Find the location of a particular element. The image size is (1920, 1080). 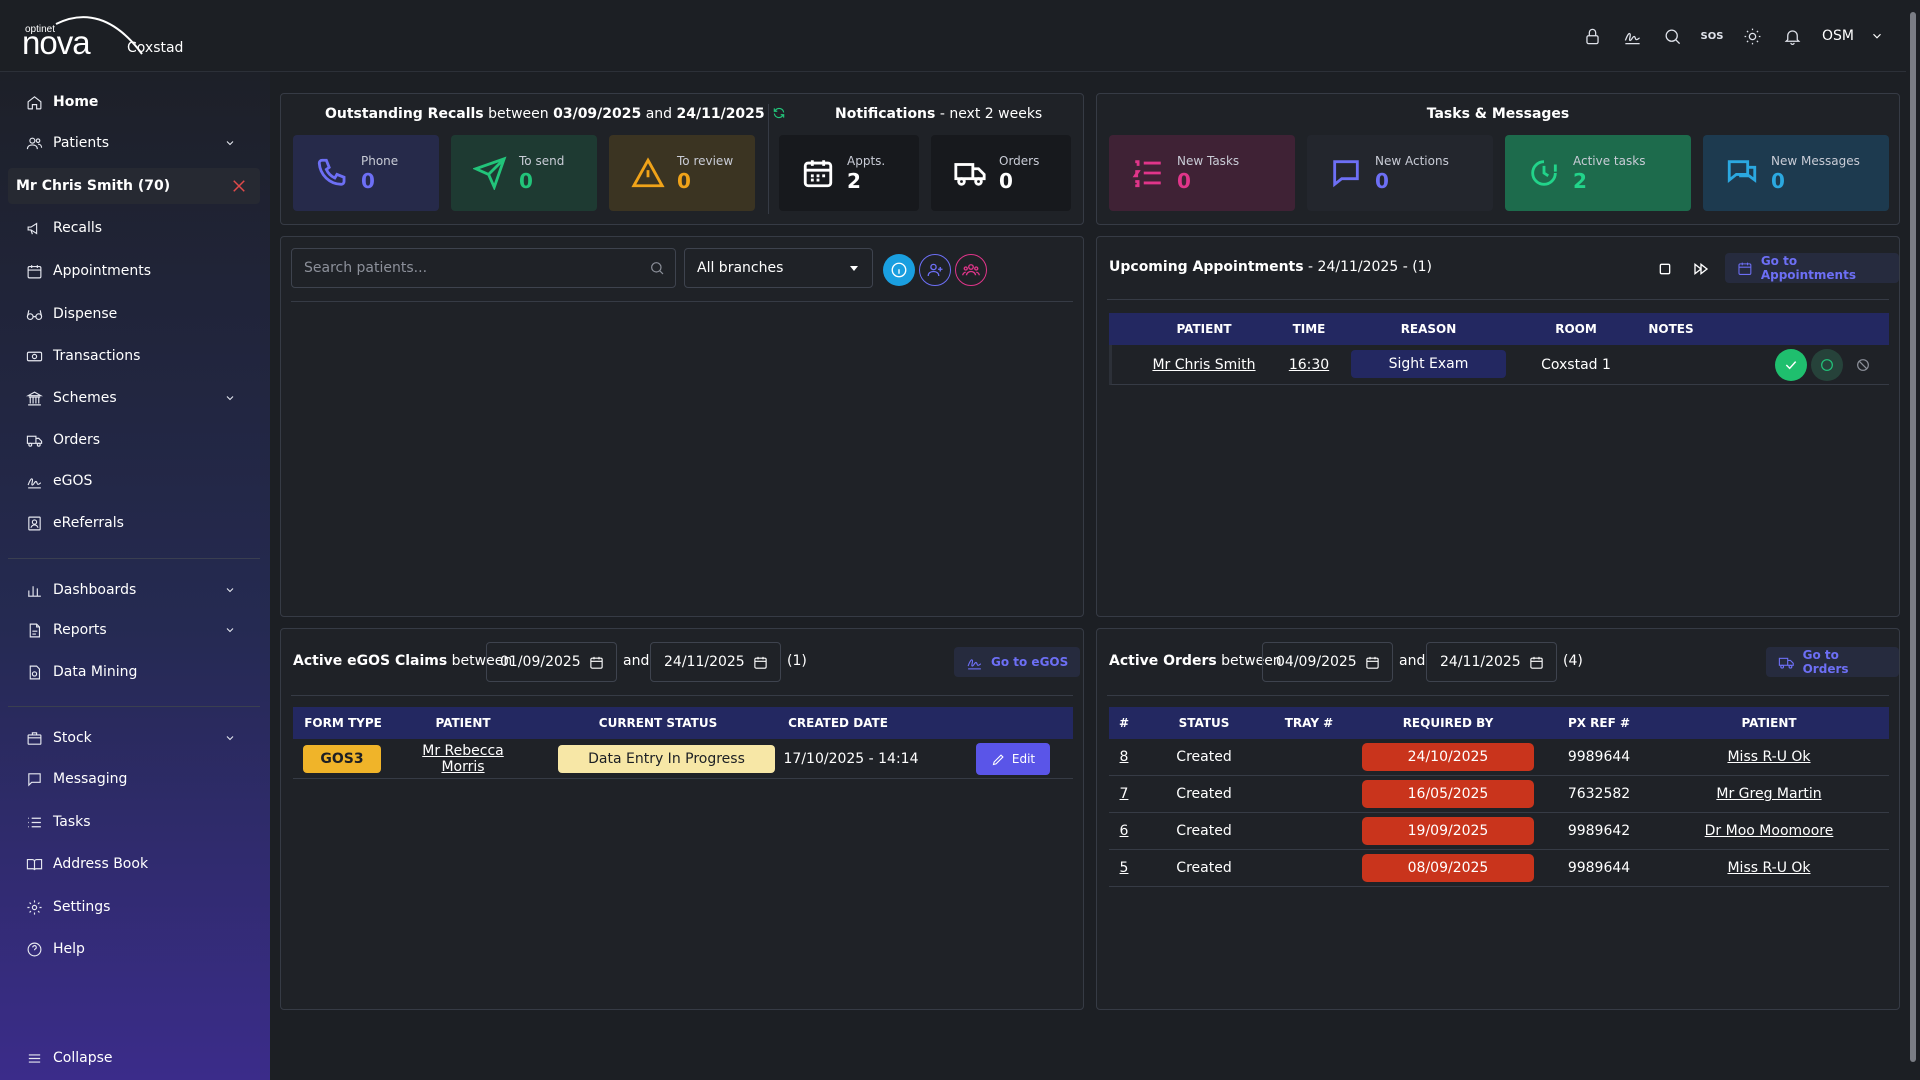

recall-card-to-review: To review 0 is located at coordinates (682, 173).